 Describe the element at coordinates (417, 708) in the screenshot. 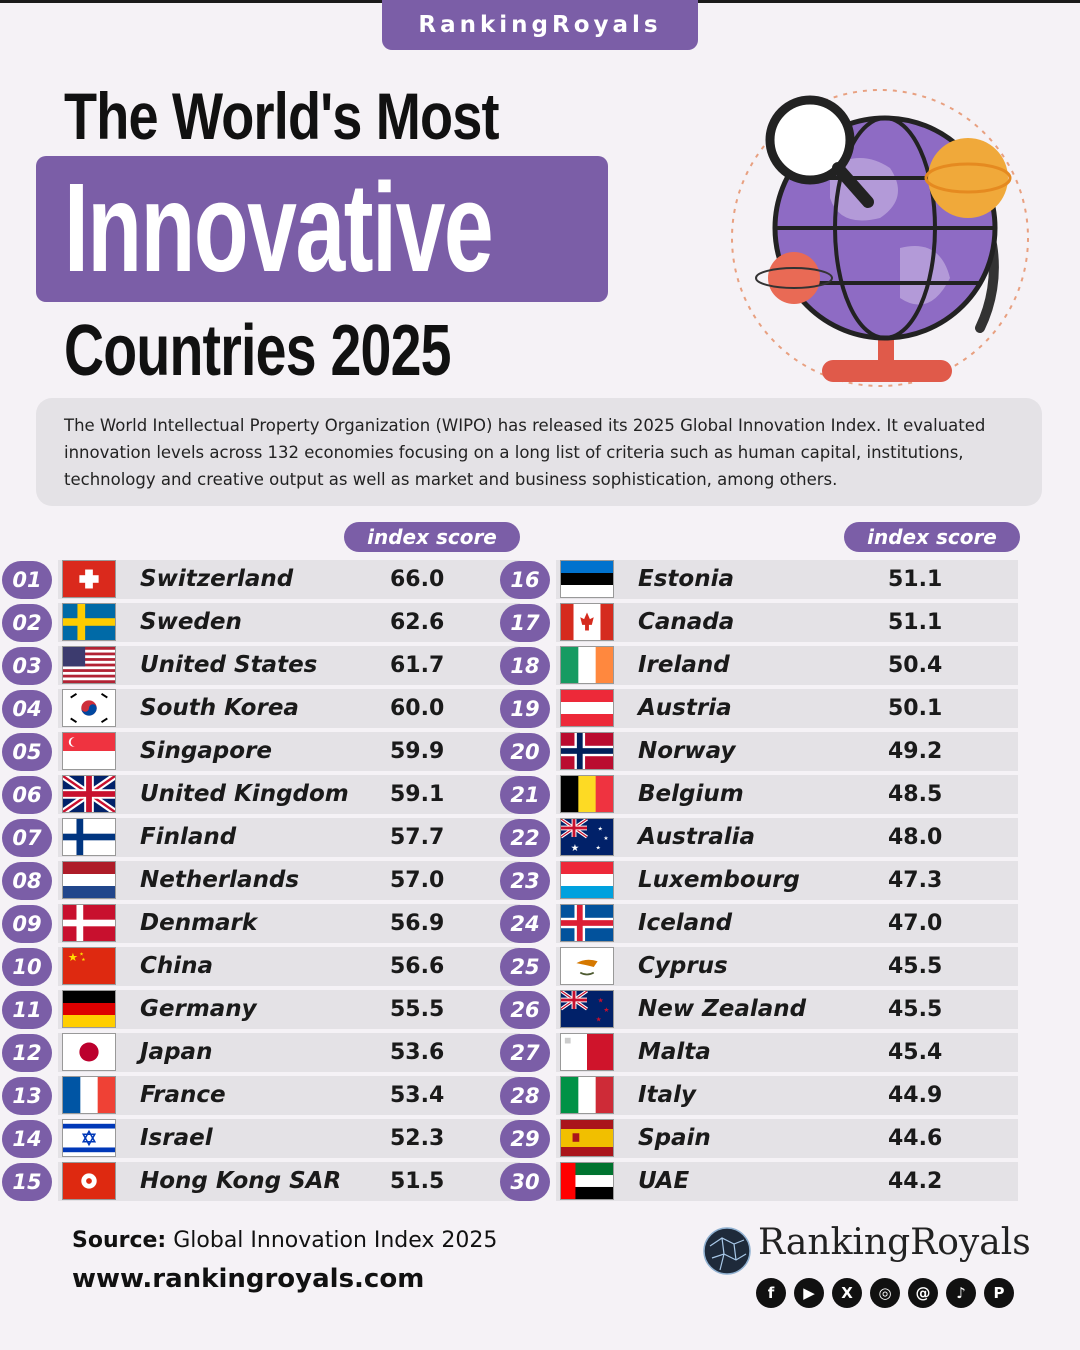

I see `index-score: 60.0` at that location.